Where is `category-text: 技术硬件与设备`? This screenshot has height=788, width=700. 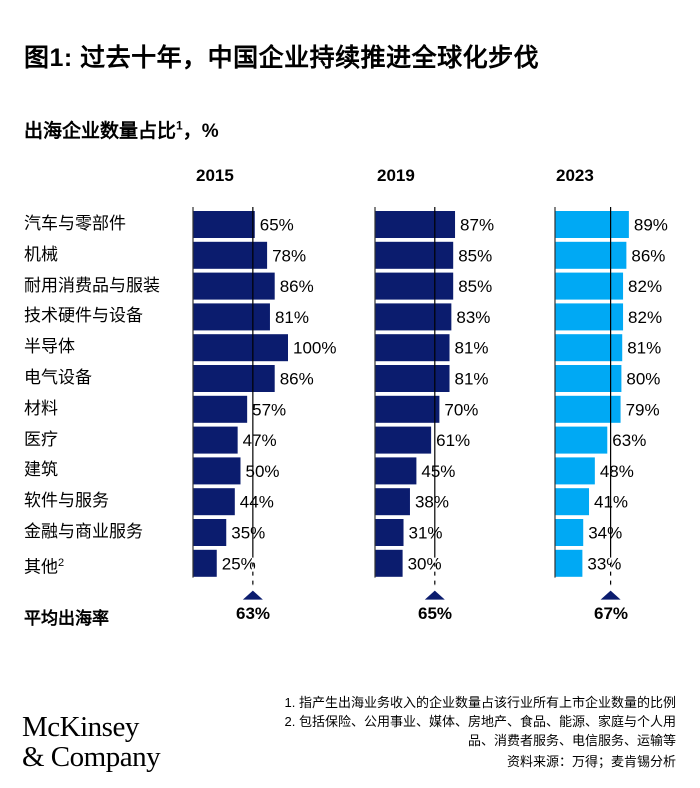 category-text: 技术硬件与设备 is located at coordinates (83, 316).